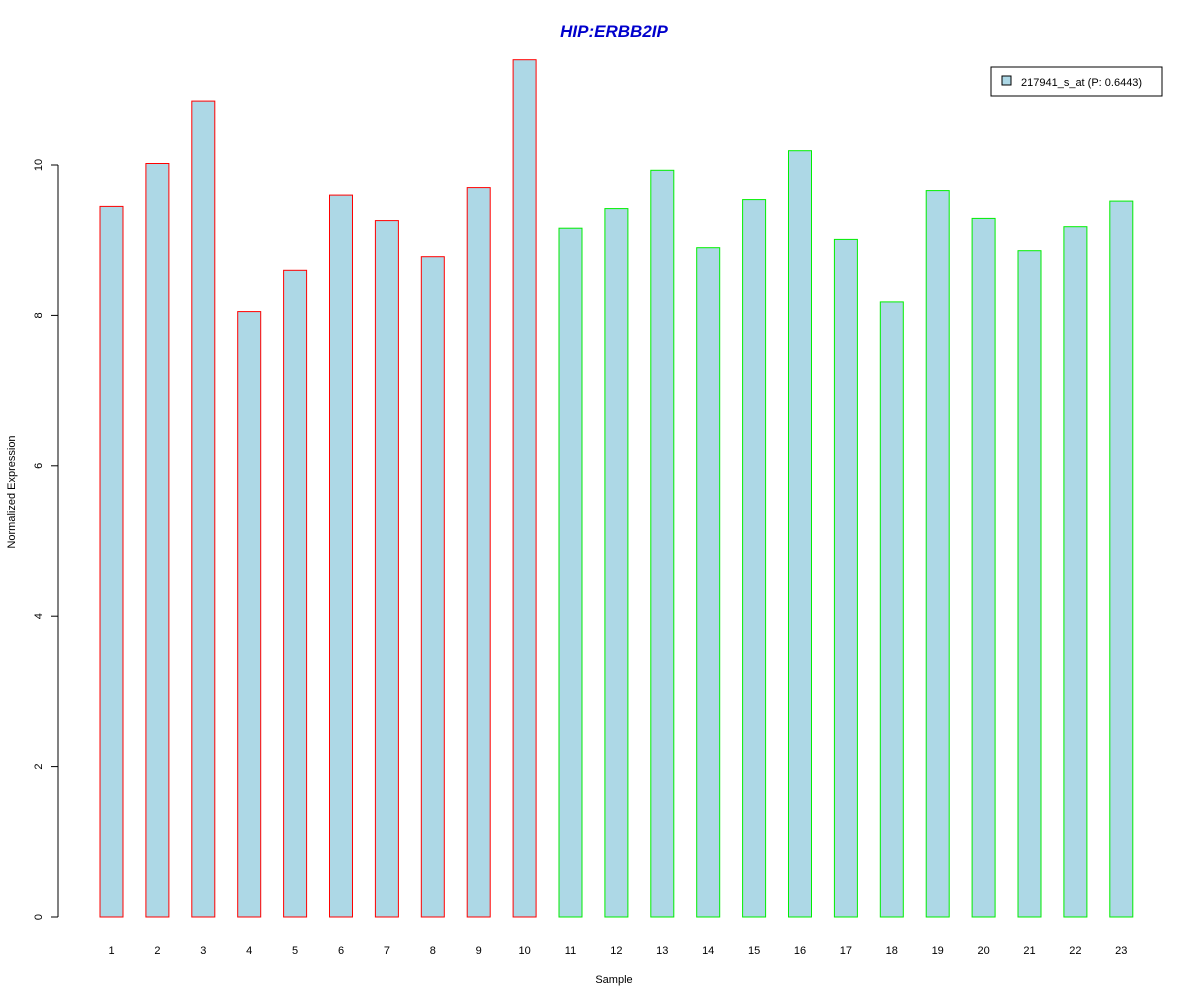 This screenshot has height=1000, width=1200. I want to click on x-tick-label: 5, so click(295, 951).